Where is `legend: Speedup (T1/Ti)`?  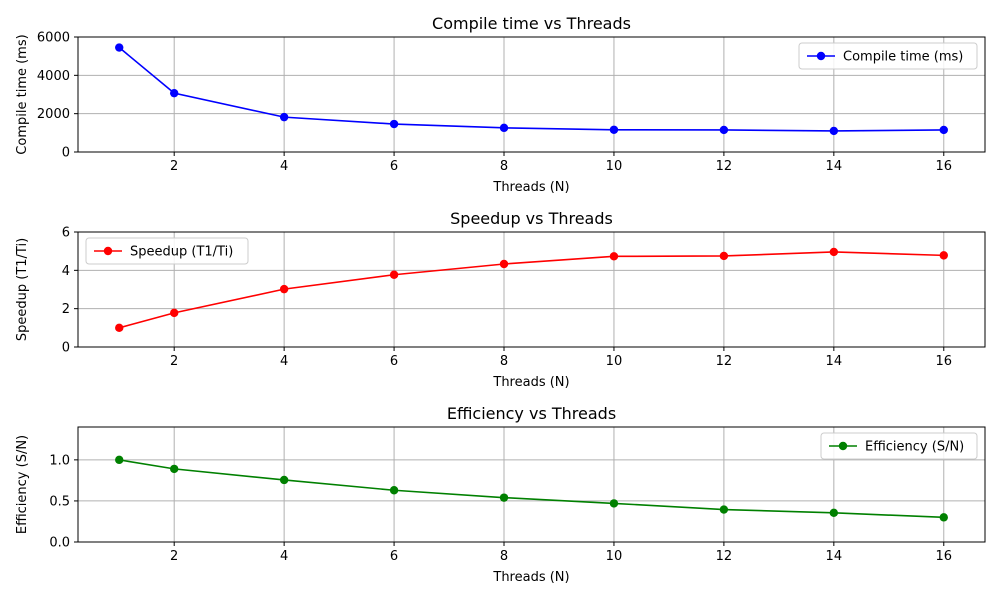
legend: Speedup (T1/Ti) is located at coordinates (167, 251).